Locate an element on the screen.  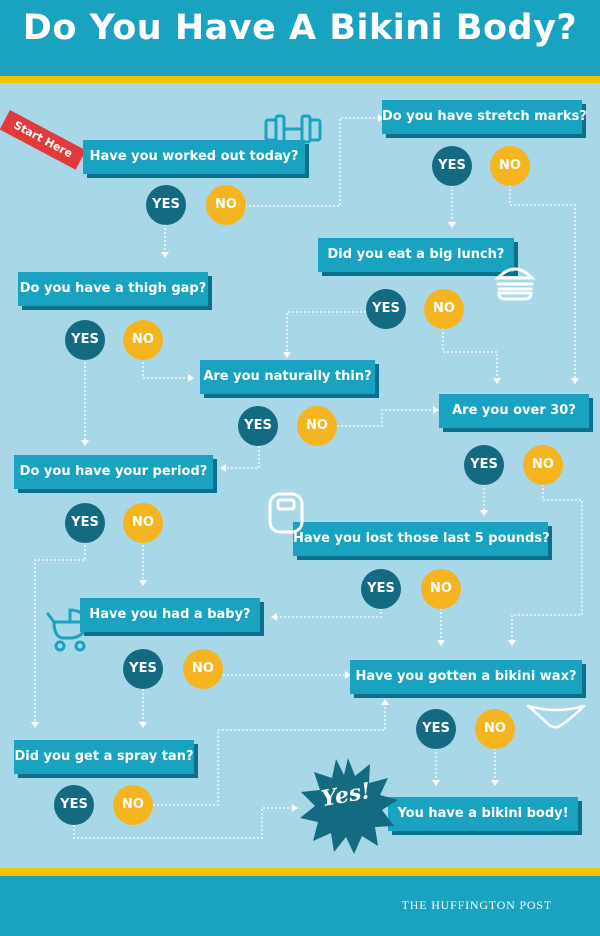
answer-no-big-lunch: NO is located at coordinates (444, 309).